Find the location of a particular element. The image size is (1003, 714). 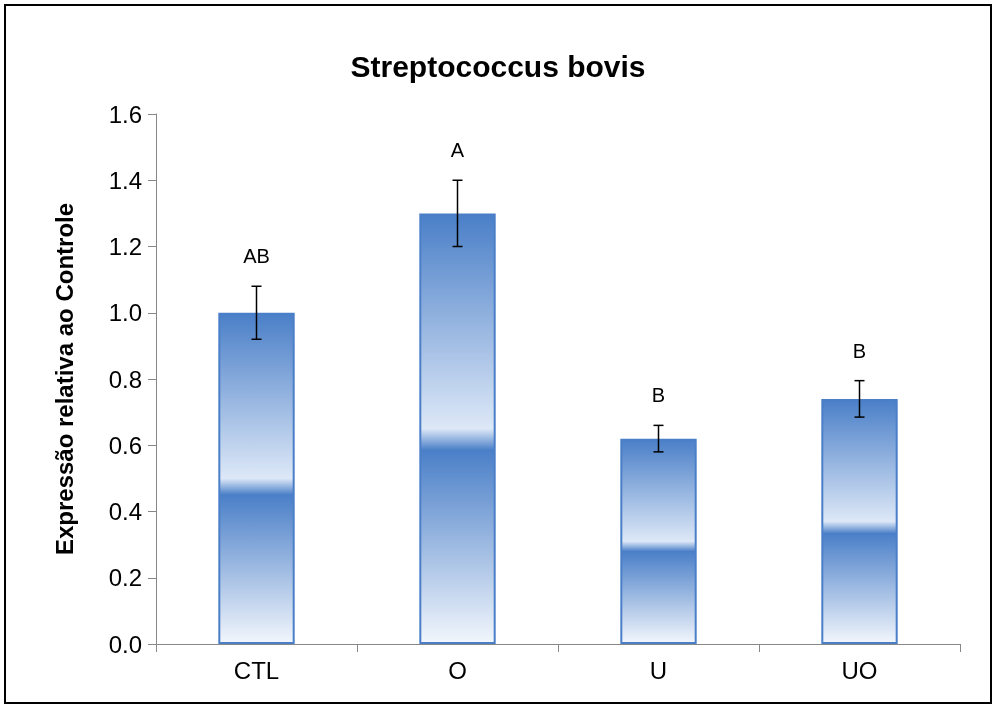

y-tick-label: 0.8 is located at coordinates (125, 379).